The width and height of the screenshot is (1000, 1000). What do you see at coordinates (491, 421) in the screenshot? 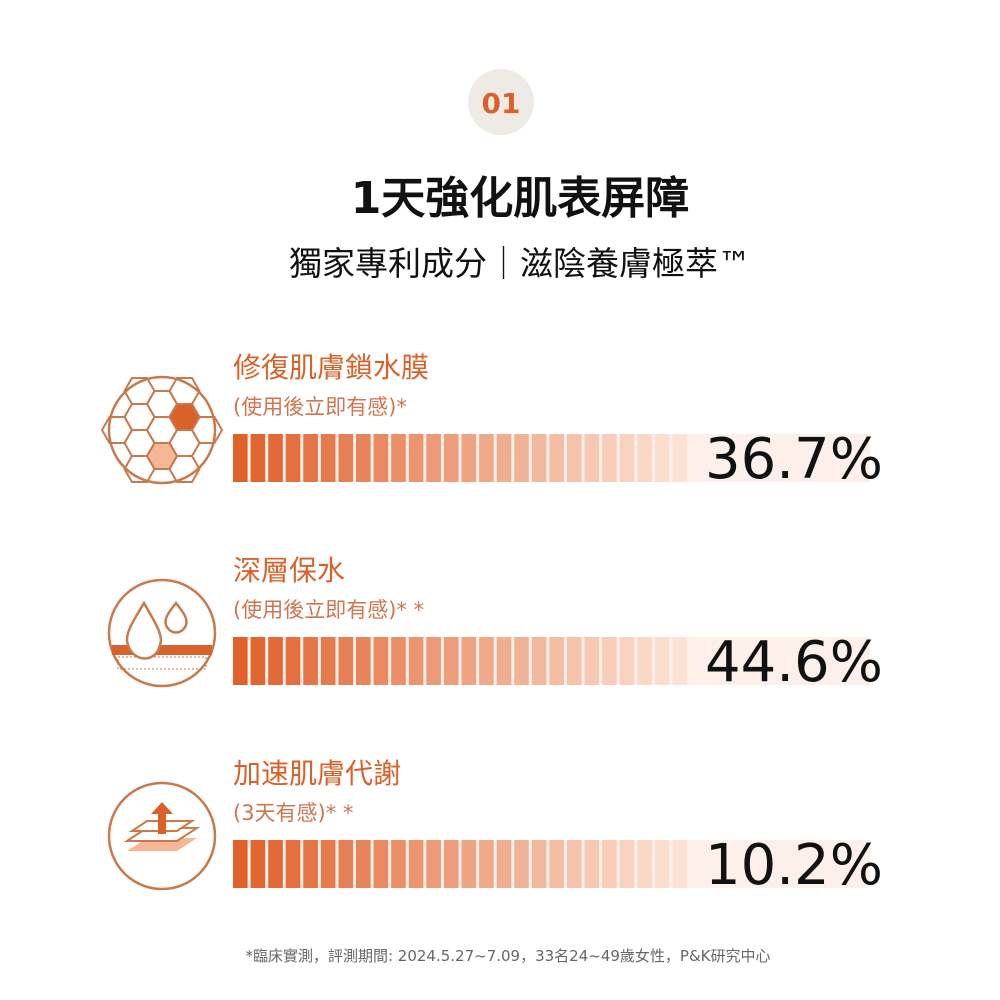
I see `item: 修復肌膚鎖水膜 (使用後立即有感)* 36.7%` at bounding box center [491, 421].